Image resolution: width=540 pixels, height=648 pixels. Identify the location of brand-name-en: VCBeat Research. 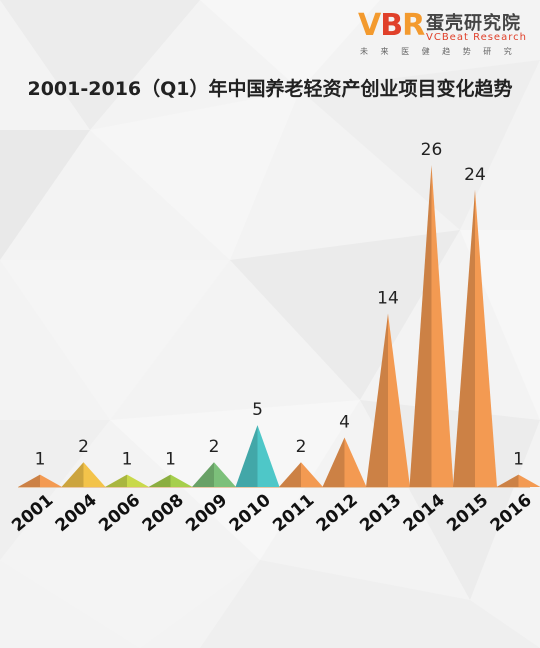
(476, 37).